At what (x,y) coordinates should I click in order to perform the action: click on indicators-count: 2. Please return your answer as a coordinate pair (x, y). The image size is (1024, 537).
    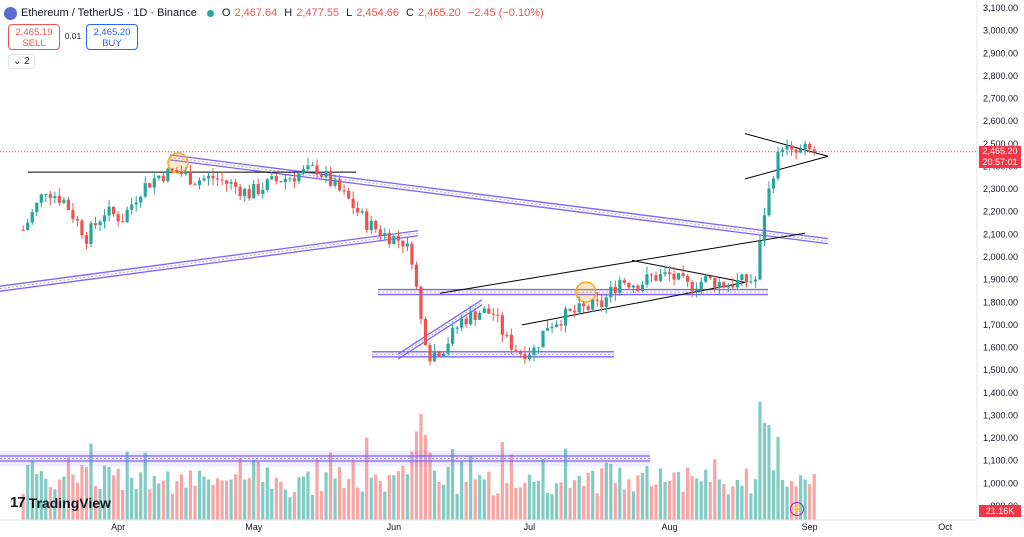
    Looking at the image, I should click on (27, 61).